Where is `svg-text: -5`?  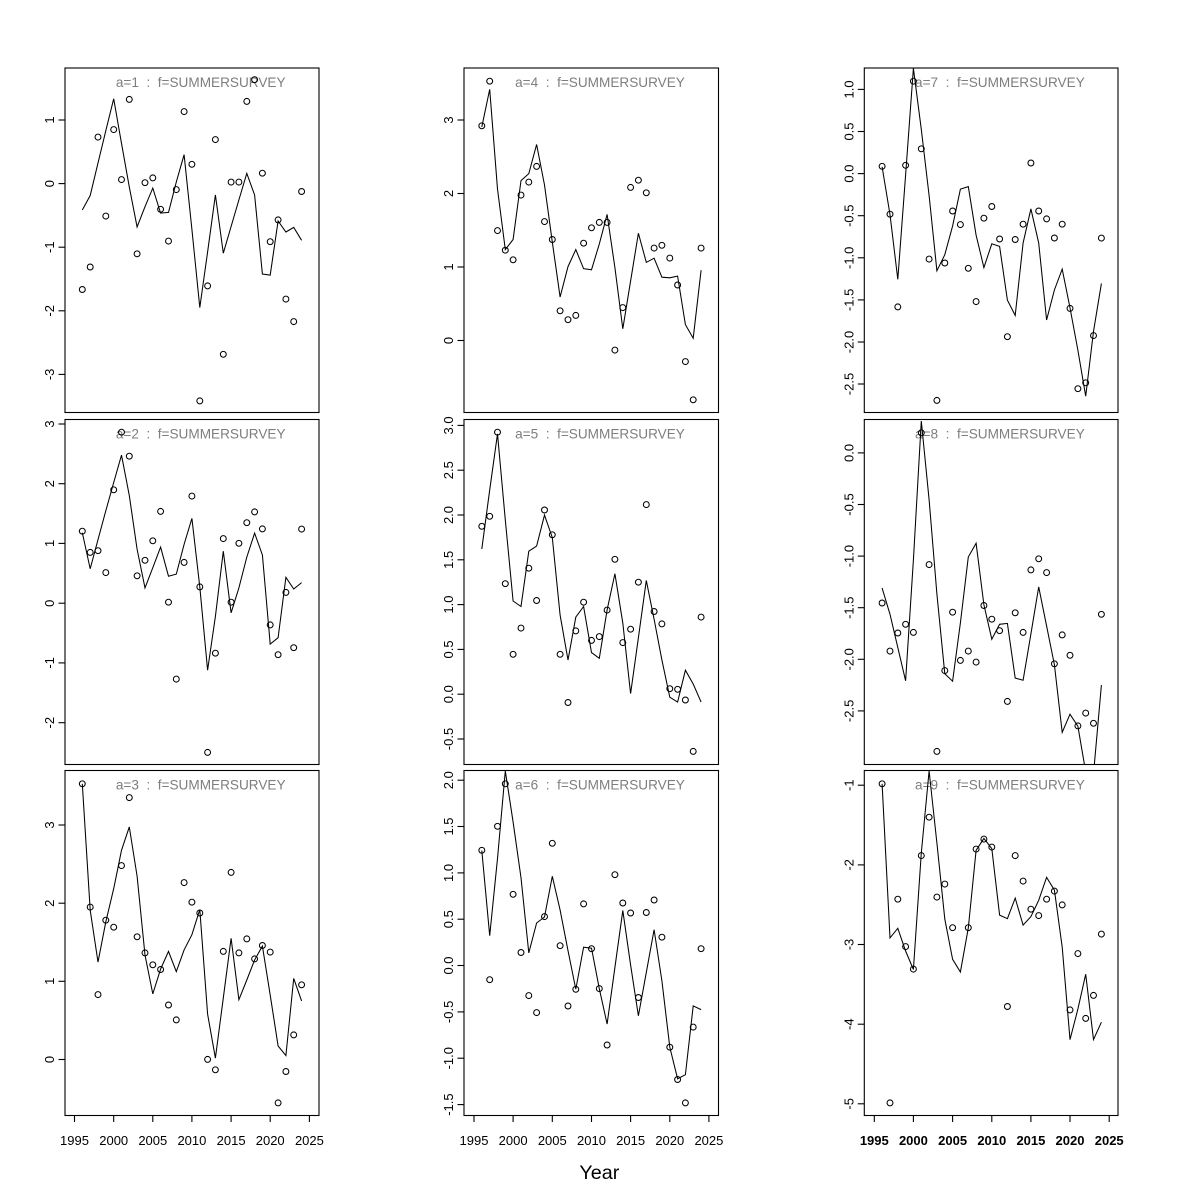
svg-text: -5 is located at coordinates (848, 1104).